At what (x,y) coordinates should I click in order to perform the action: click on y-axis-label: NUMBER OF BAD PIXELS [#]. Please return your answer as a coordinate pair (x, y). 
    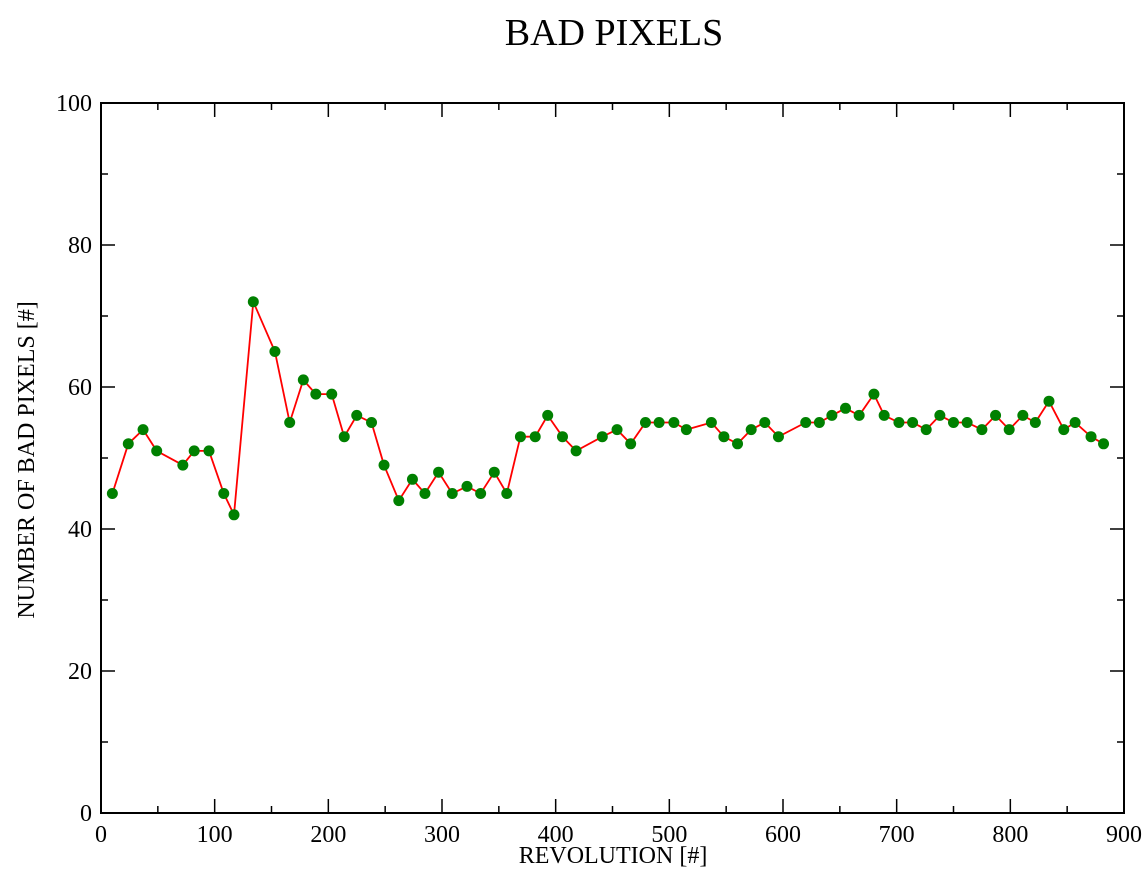
    Looking at the image, I should click on (27, 459).